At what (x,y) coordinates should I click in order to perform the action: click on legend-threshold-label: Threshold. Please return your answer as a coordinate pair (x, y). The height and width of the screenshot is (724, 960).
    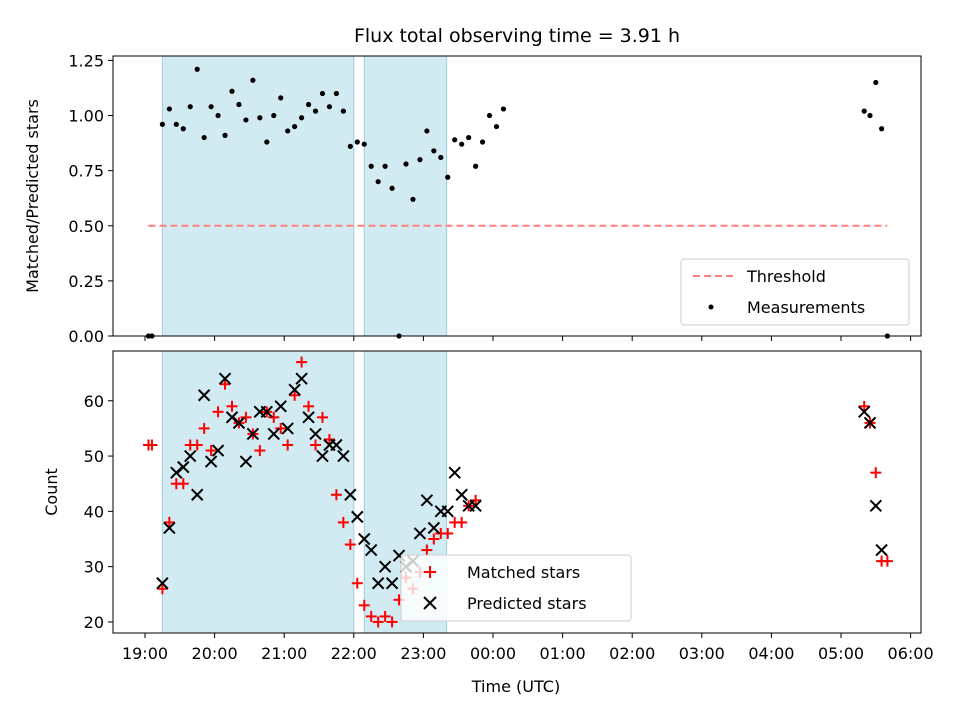
    Looking at the image, I should click on (786, 276).